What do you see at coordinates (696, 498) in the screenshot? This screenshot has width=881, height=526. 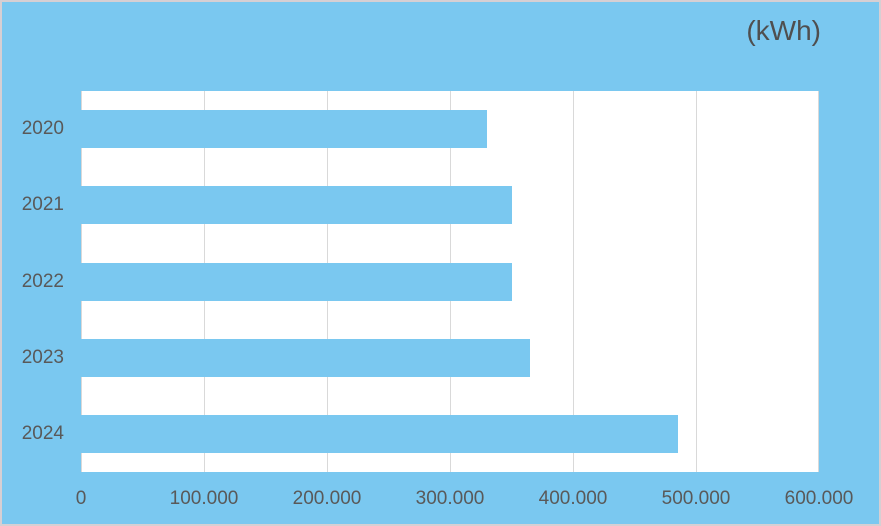 I see `x-axis-label-500.000: 500.000` at bounding box center [696, 498].